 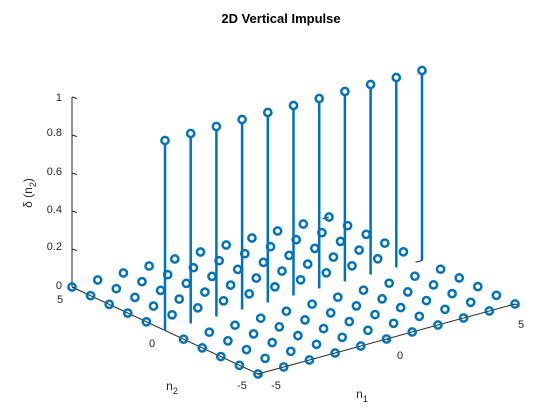 What do you see at coordinates (54, 172) in the screenshot?
I see `z-tick-label: 0.6` at bounding box center [54, 172].